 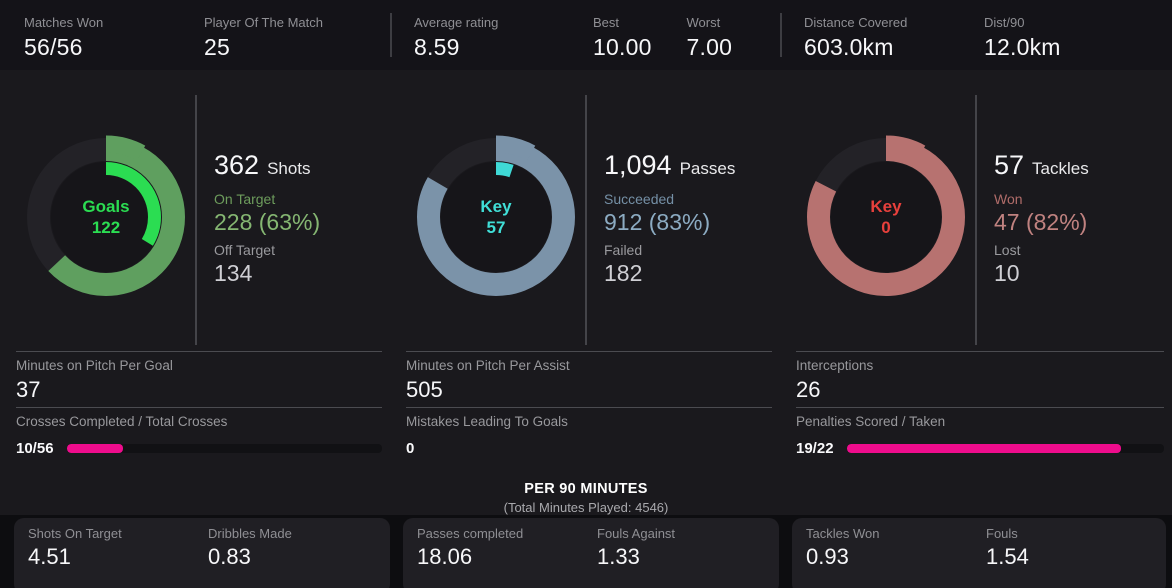 I want to click on donut-center-title: Goals, so click(x=106, y=206).